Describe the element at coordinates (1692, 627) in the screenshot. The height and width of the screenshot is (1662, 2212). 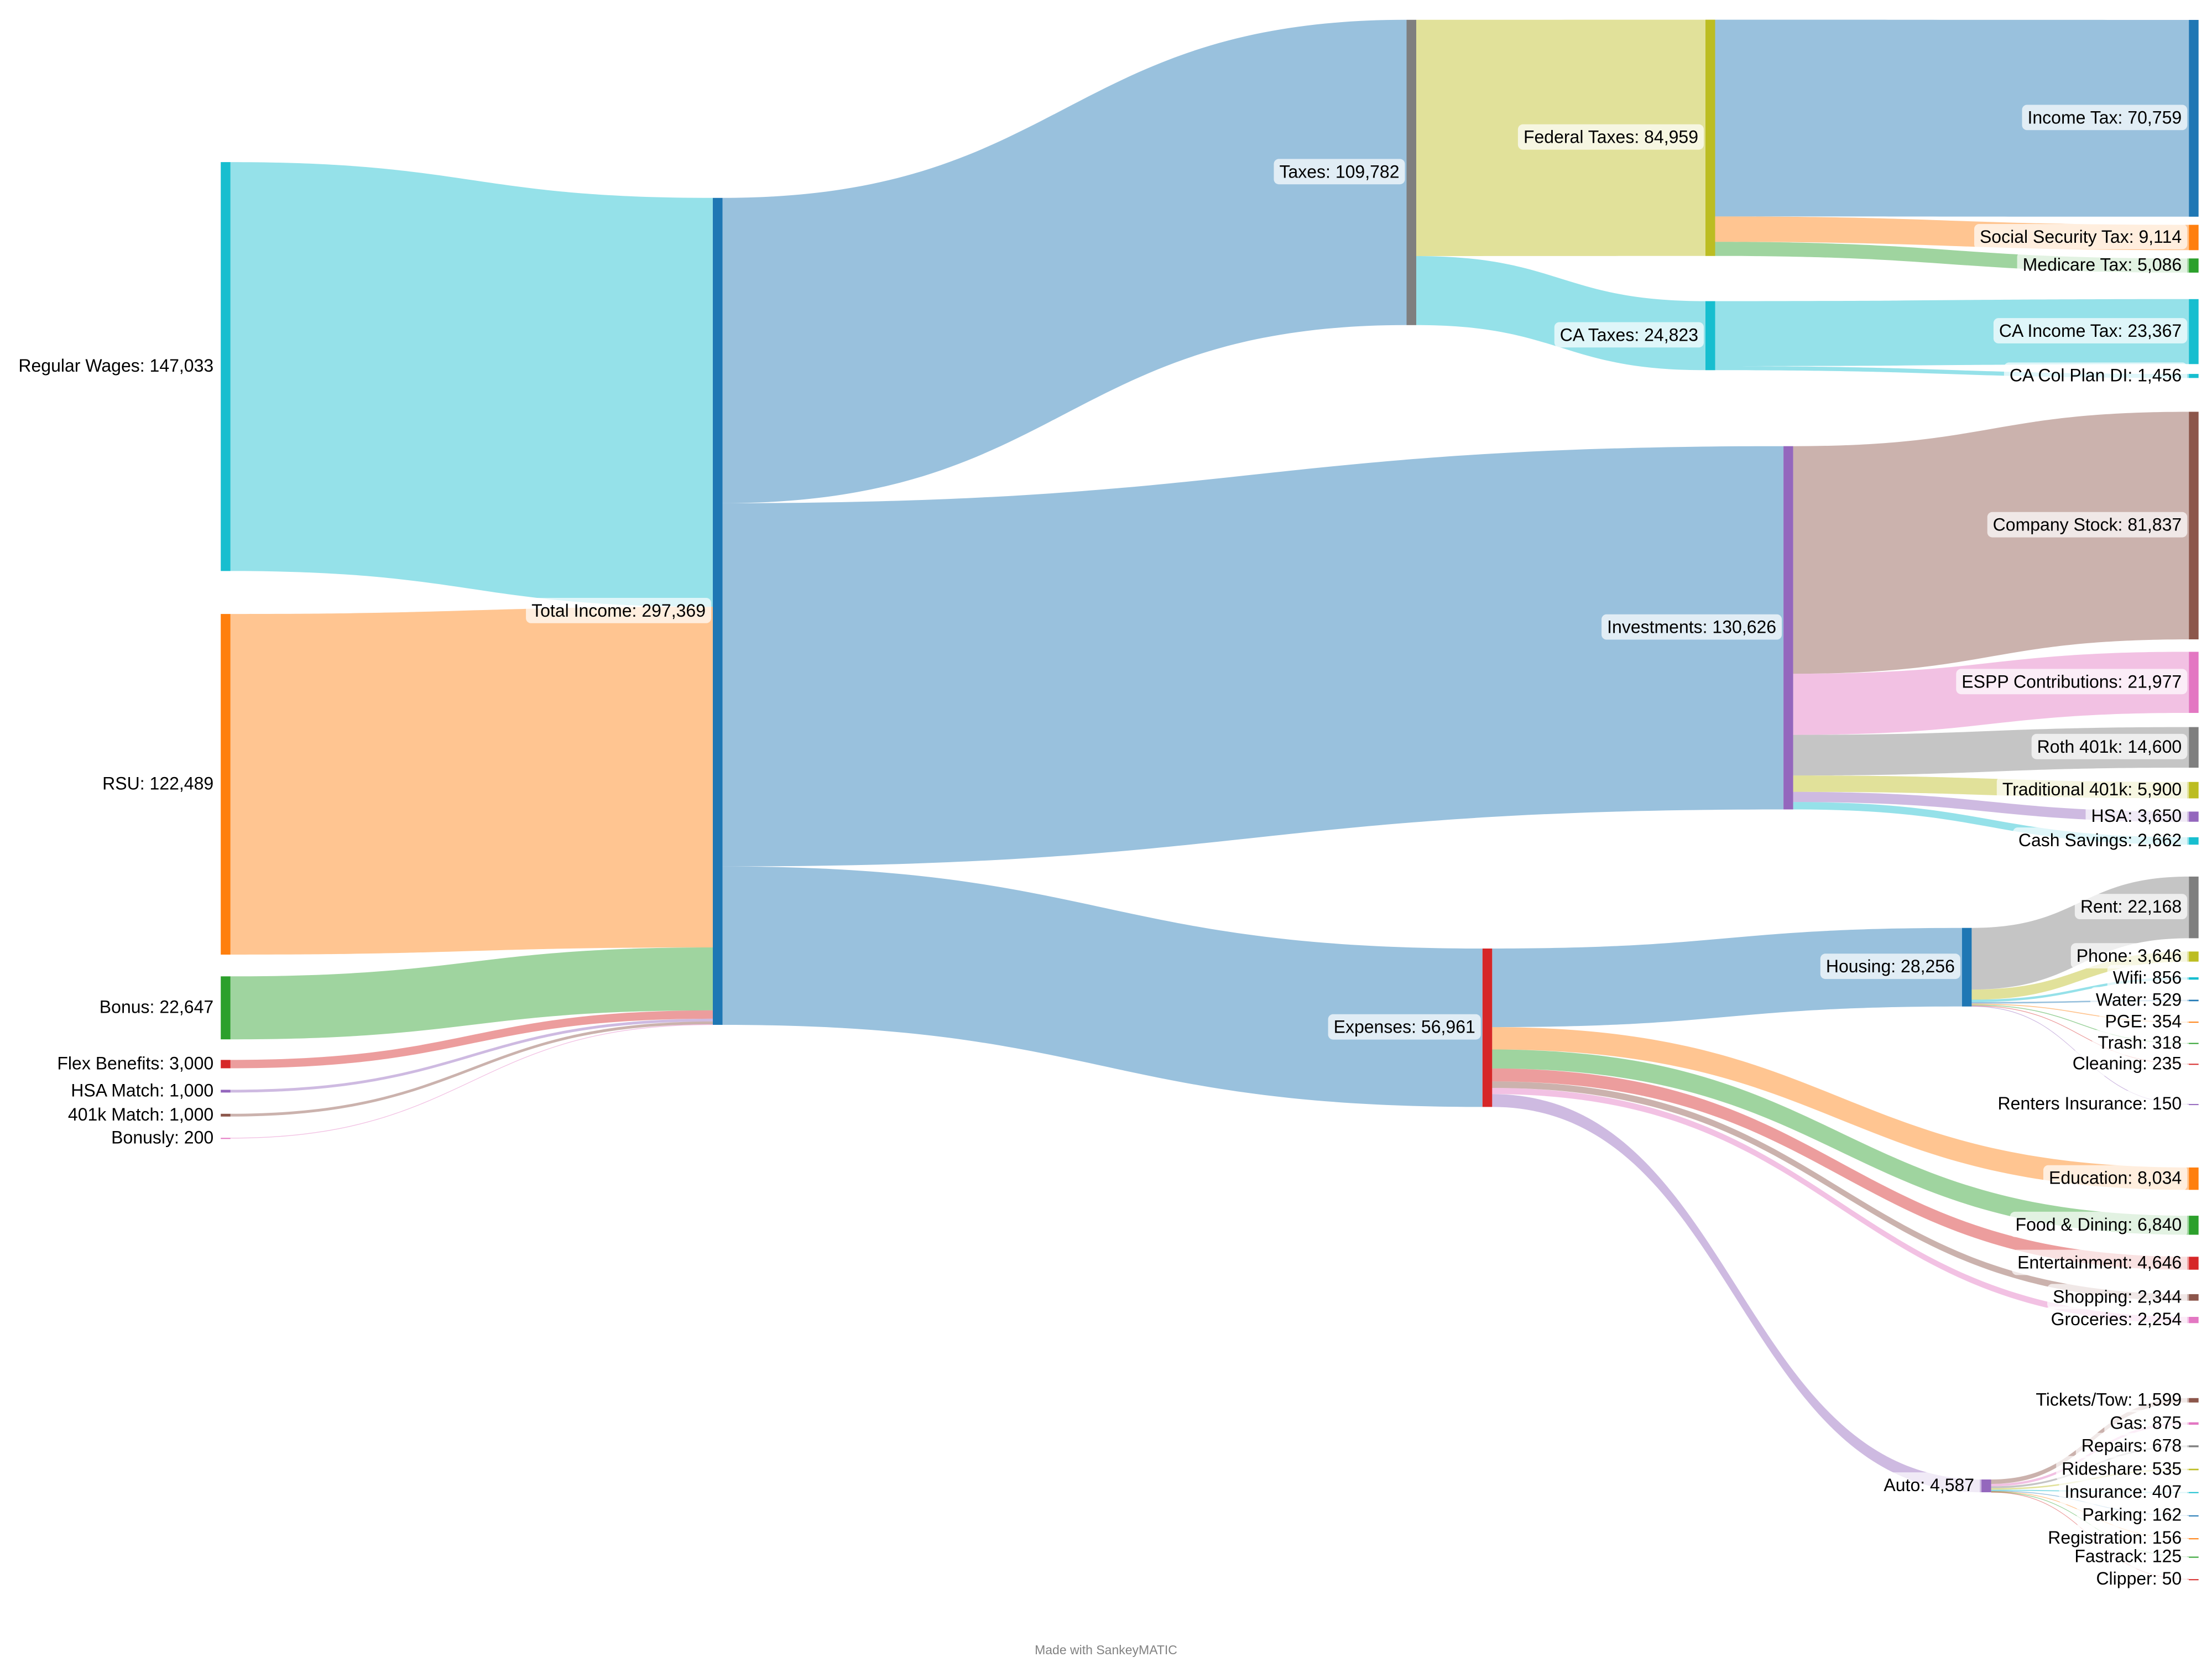
I see `svg-text: Investments: 130,626` at that location.